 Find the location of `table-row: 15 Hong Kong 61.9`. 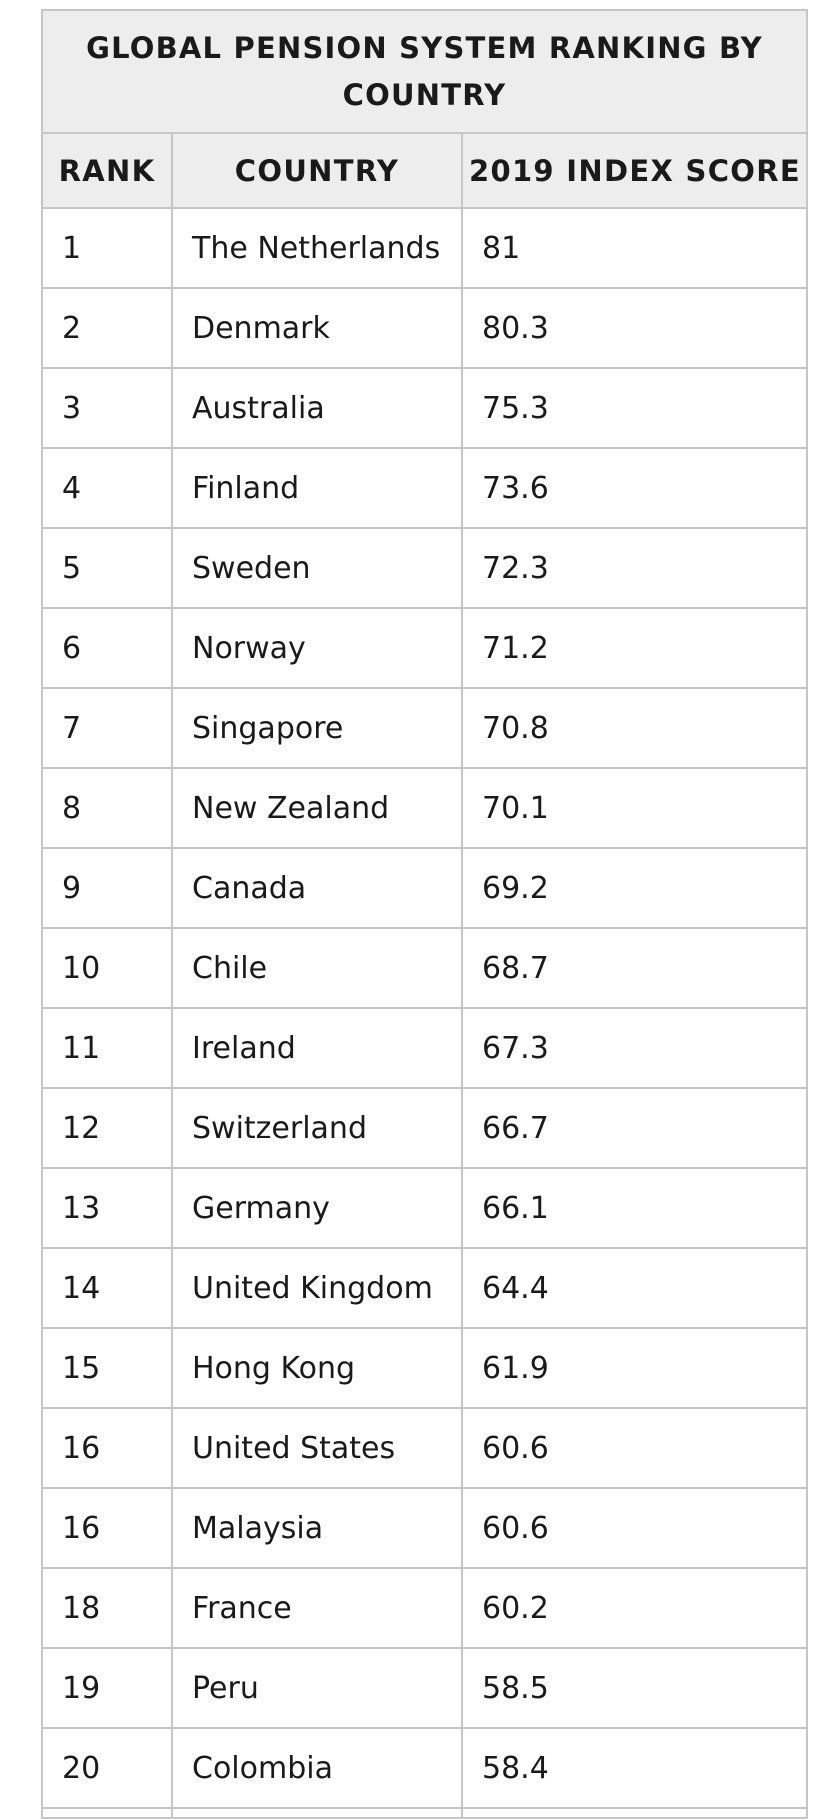

table-row: 15 Hong Kong 61.9 is located at coordinates (424, 1368).